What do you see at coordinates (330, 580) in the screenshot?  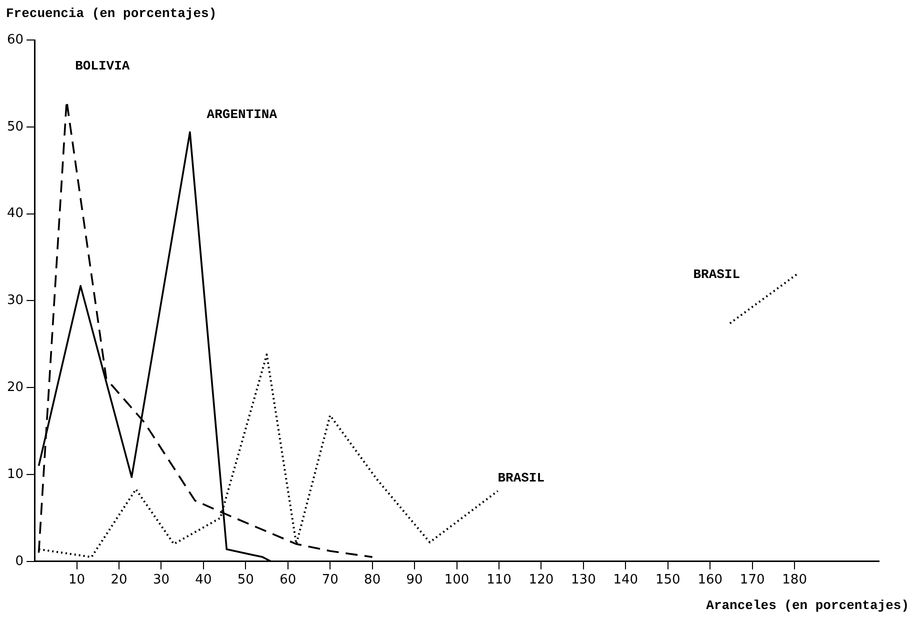 I see `x-tick-label: 70` at bounding box center [330, 580].